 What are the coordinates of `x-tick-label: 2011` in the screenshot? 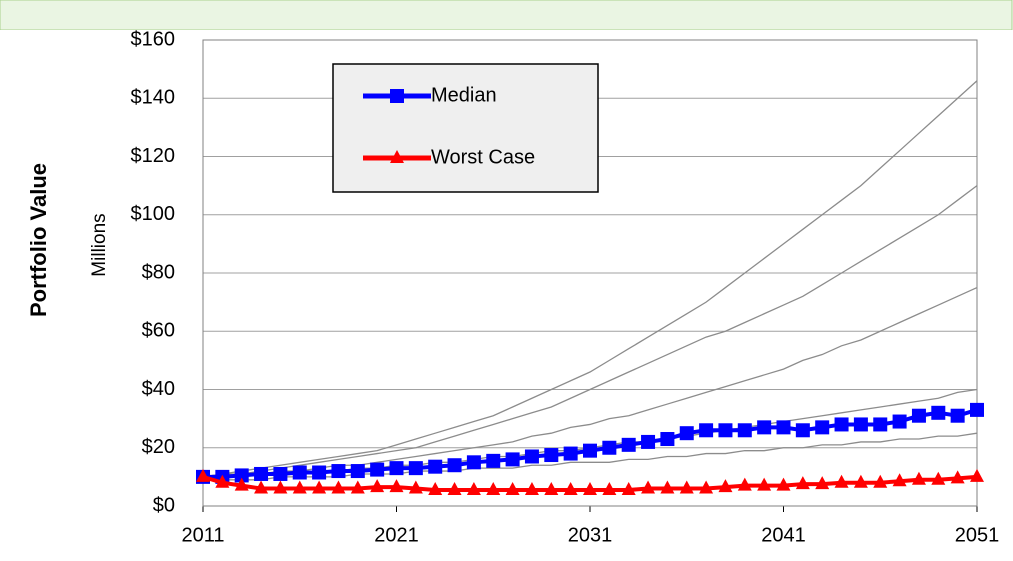 It's located at (202, 535).